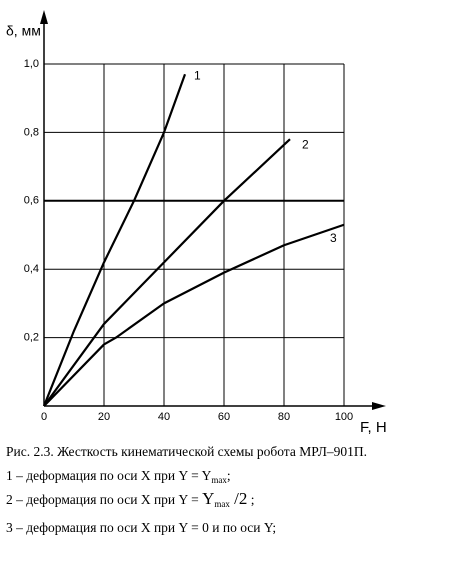 The height and width of the screenshot is (565, 460). I want to click on x-axis-arrow, so click(379, 406).